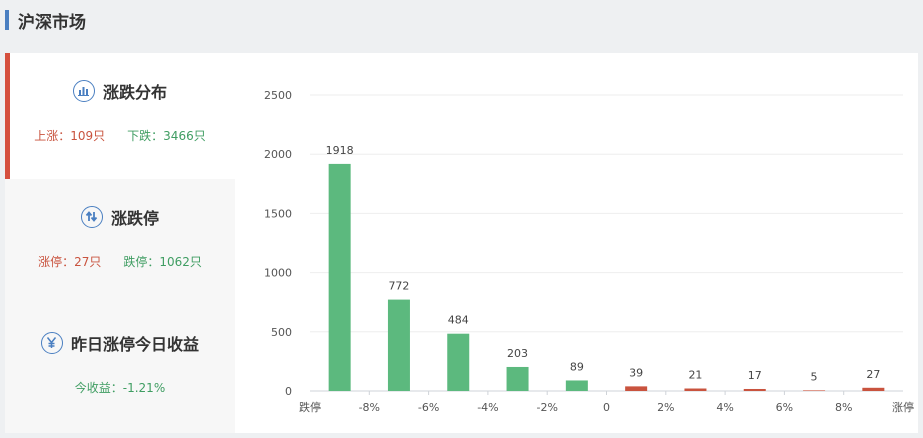 The height and width of the screenshot is (438, 923). What do you see at coordinates (724, 407) in the screenshot?
I see `x-tick-label: 4%` at bounding box center [724, 407].